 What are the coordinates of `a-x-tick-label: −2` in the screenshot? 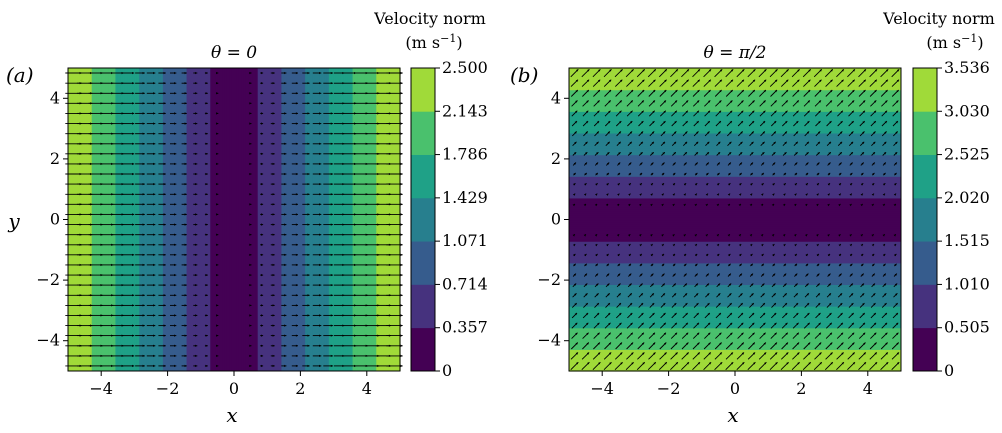 It's located at (168, 388).